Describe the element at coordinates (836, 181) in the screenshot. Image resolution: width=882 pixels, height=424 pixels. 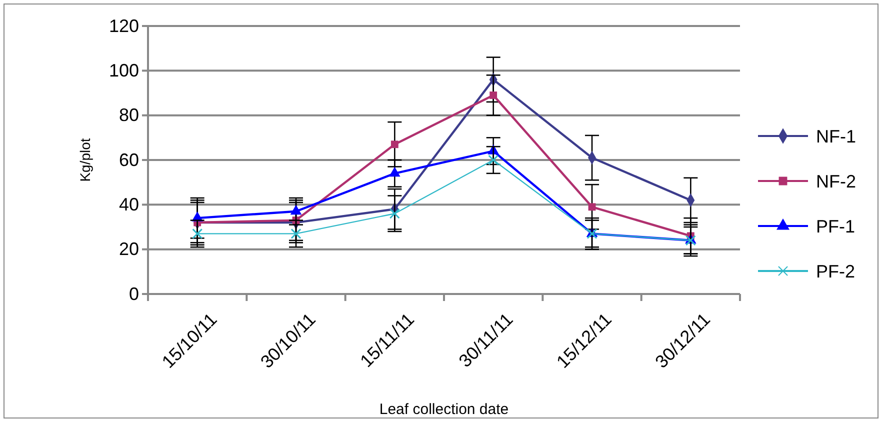
I see `legend-label: NF-2` at that location.